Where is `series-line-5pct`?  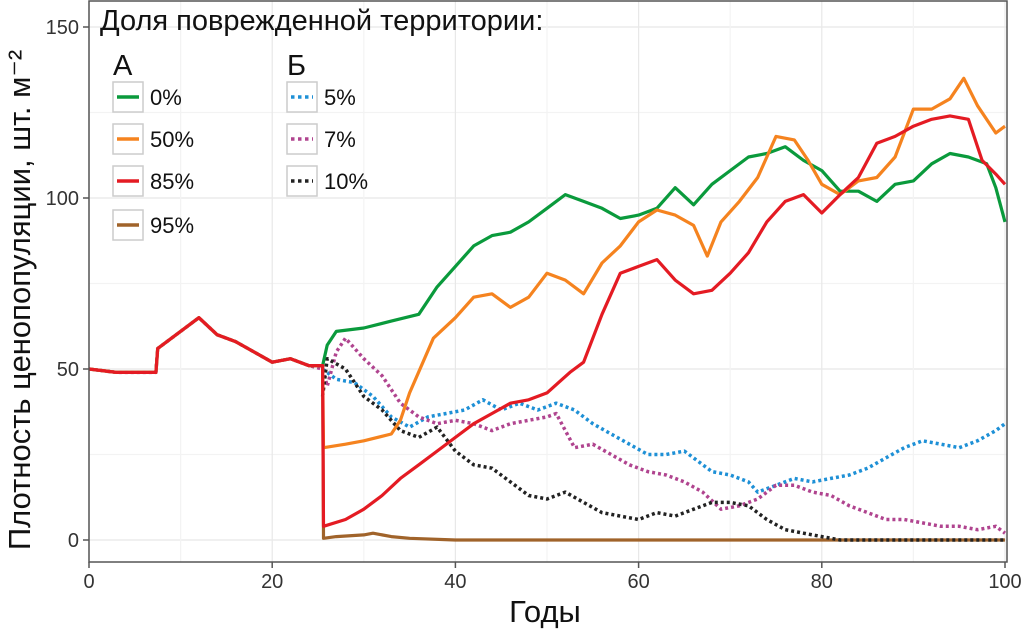
series-line-5pct is located at coordinates (664, 430).